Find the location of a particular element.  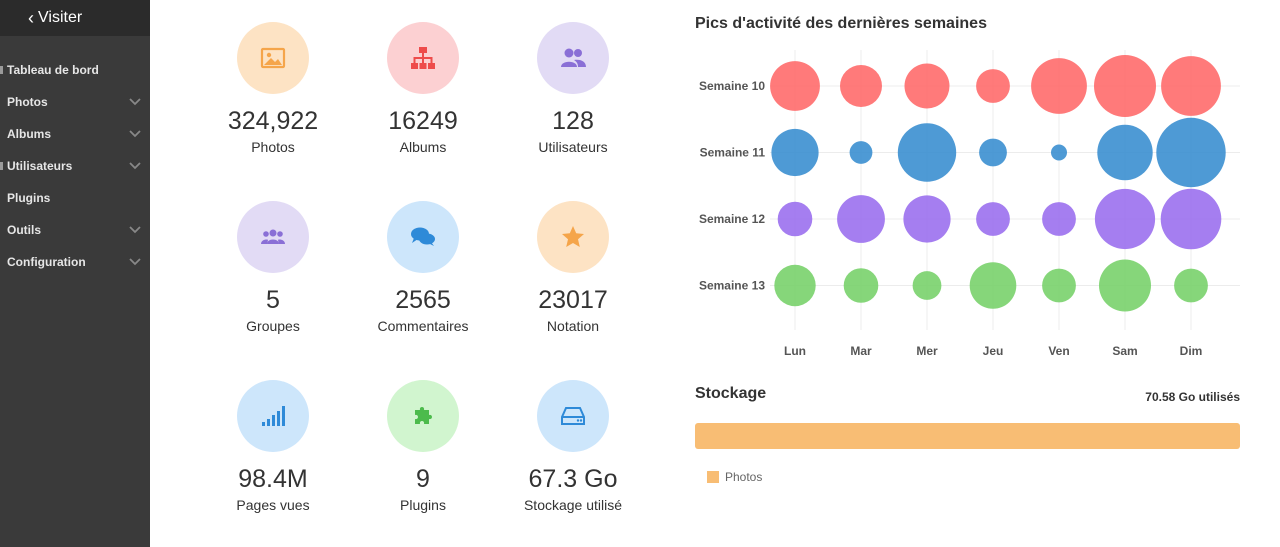

storage-legend: Photos is located at coordinates (734, 477).